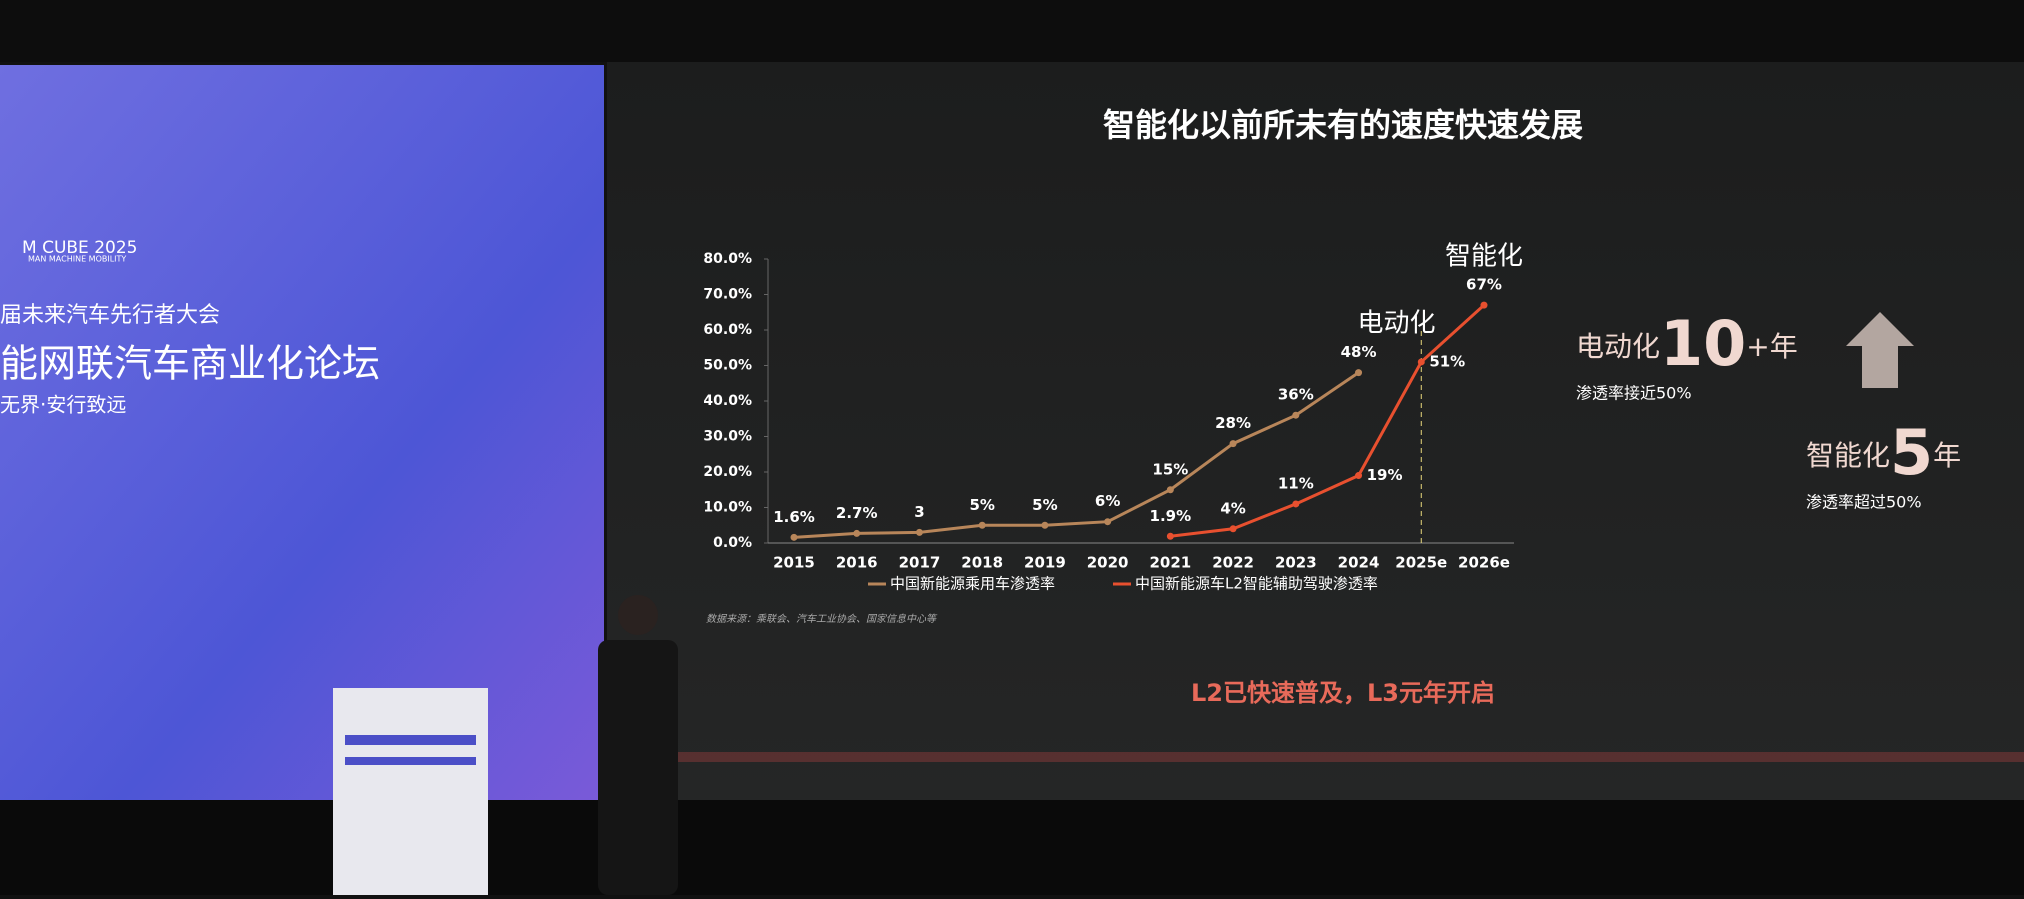 The height and width of the screenshot is (899, 2024). What do you see at coordinates (1012, 847) in the screenshot?
I see `stage-floor` at bounding box center [1012, 847].